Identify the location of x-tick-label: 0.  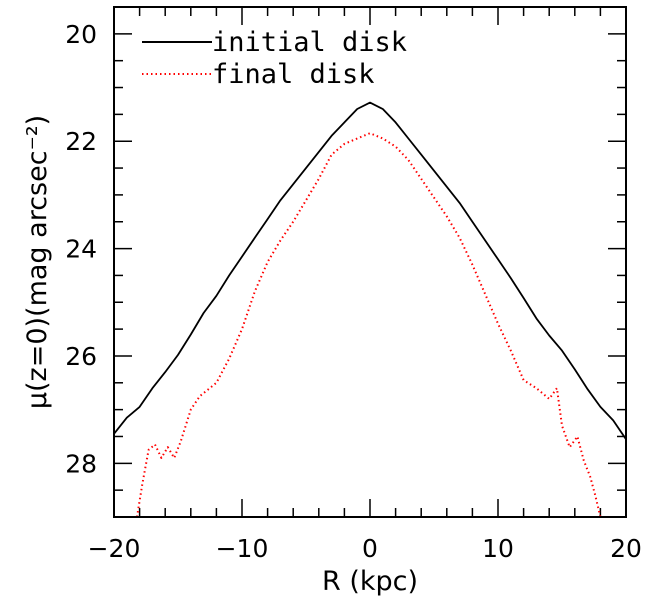
(370, 548).